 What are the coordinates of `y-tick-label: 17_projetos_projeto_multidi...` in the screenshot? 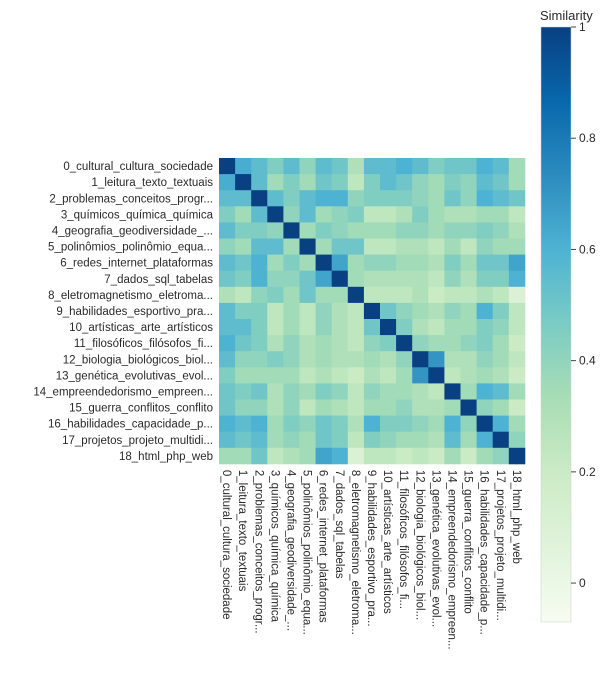 It's located at (137, 441).